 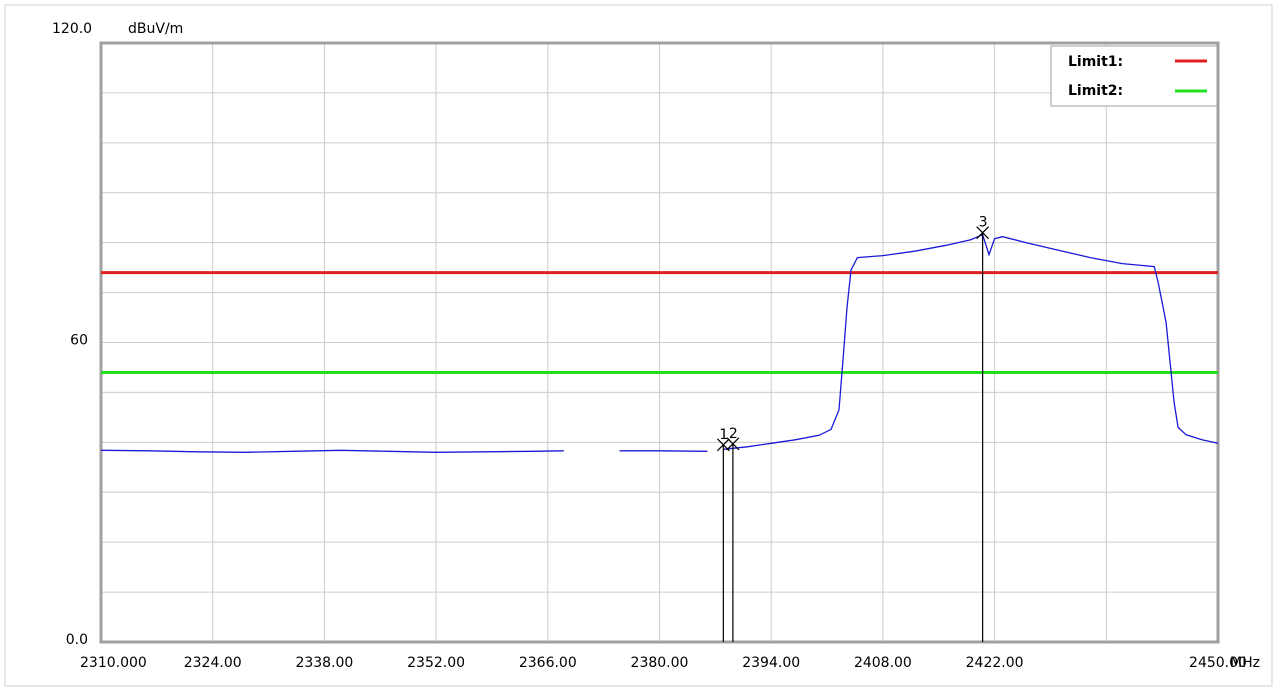 I want to click on y-axis-top-label: 120.0, so click(x=72, y=29).